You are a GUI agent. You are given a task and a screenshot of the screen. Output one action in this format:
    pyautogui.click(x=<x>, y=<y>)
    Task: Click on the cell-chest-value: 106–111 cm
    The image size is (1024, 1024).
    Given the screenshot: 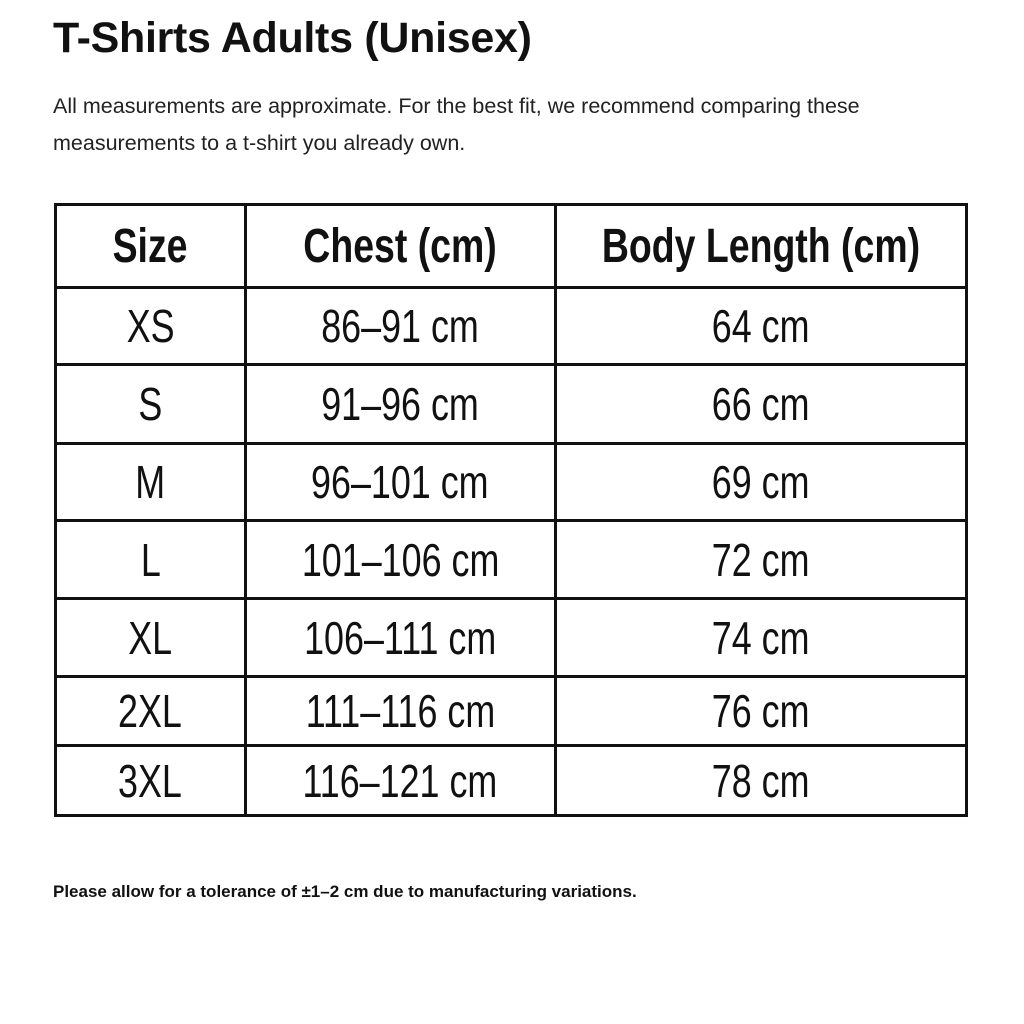 What is the action you would take?
    pyautogui.click(x=400, y=637)
    